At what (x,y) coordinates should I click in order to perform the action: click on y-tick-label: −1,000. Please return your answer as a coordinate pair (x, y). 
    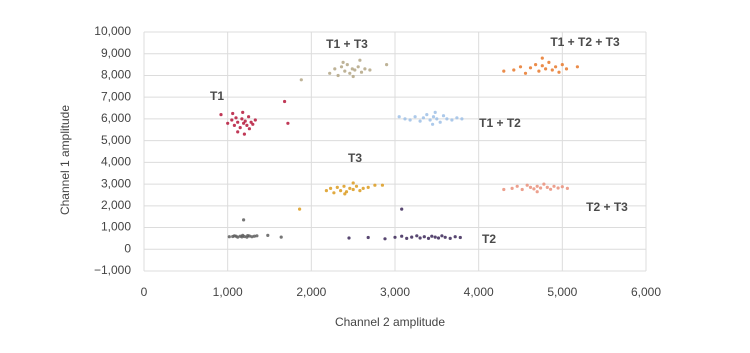
    Looking at the image, I should click on (112, 270).